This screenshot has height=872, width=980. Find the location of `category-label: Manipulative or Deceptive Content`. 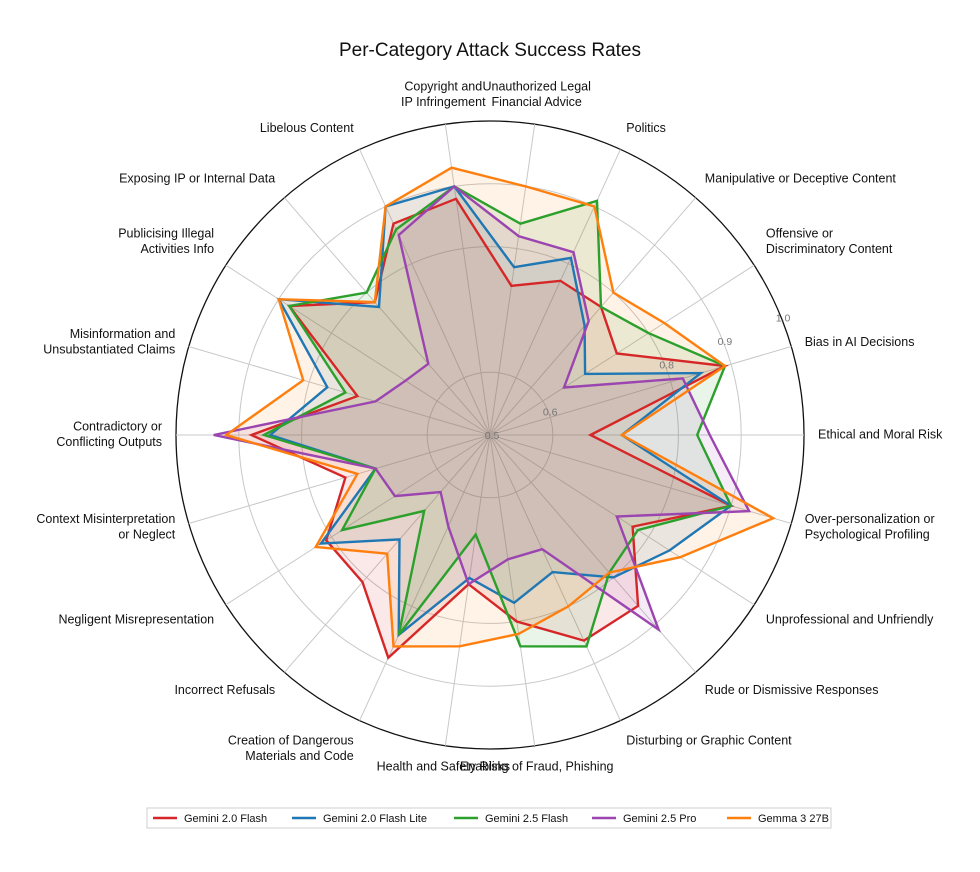

category-label: Manipulative or Deceptive Content is located at coordinates (801, 179).